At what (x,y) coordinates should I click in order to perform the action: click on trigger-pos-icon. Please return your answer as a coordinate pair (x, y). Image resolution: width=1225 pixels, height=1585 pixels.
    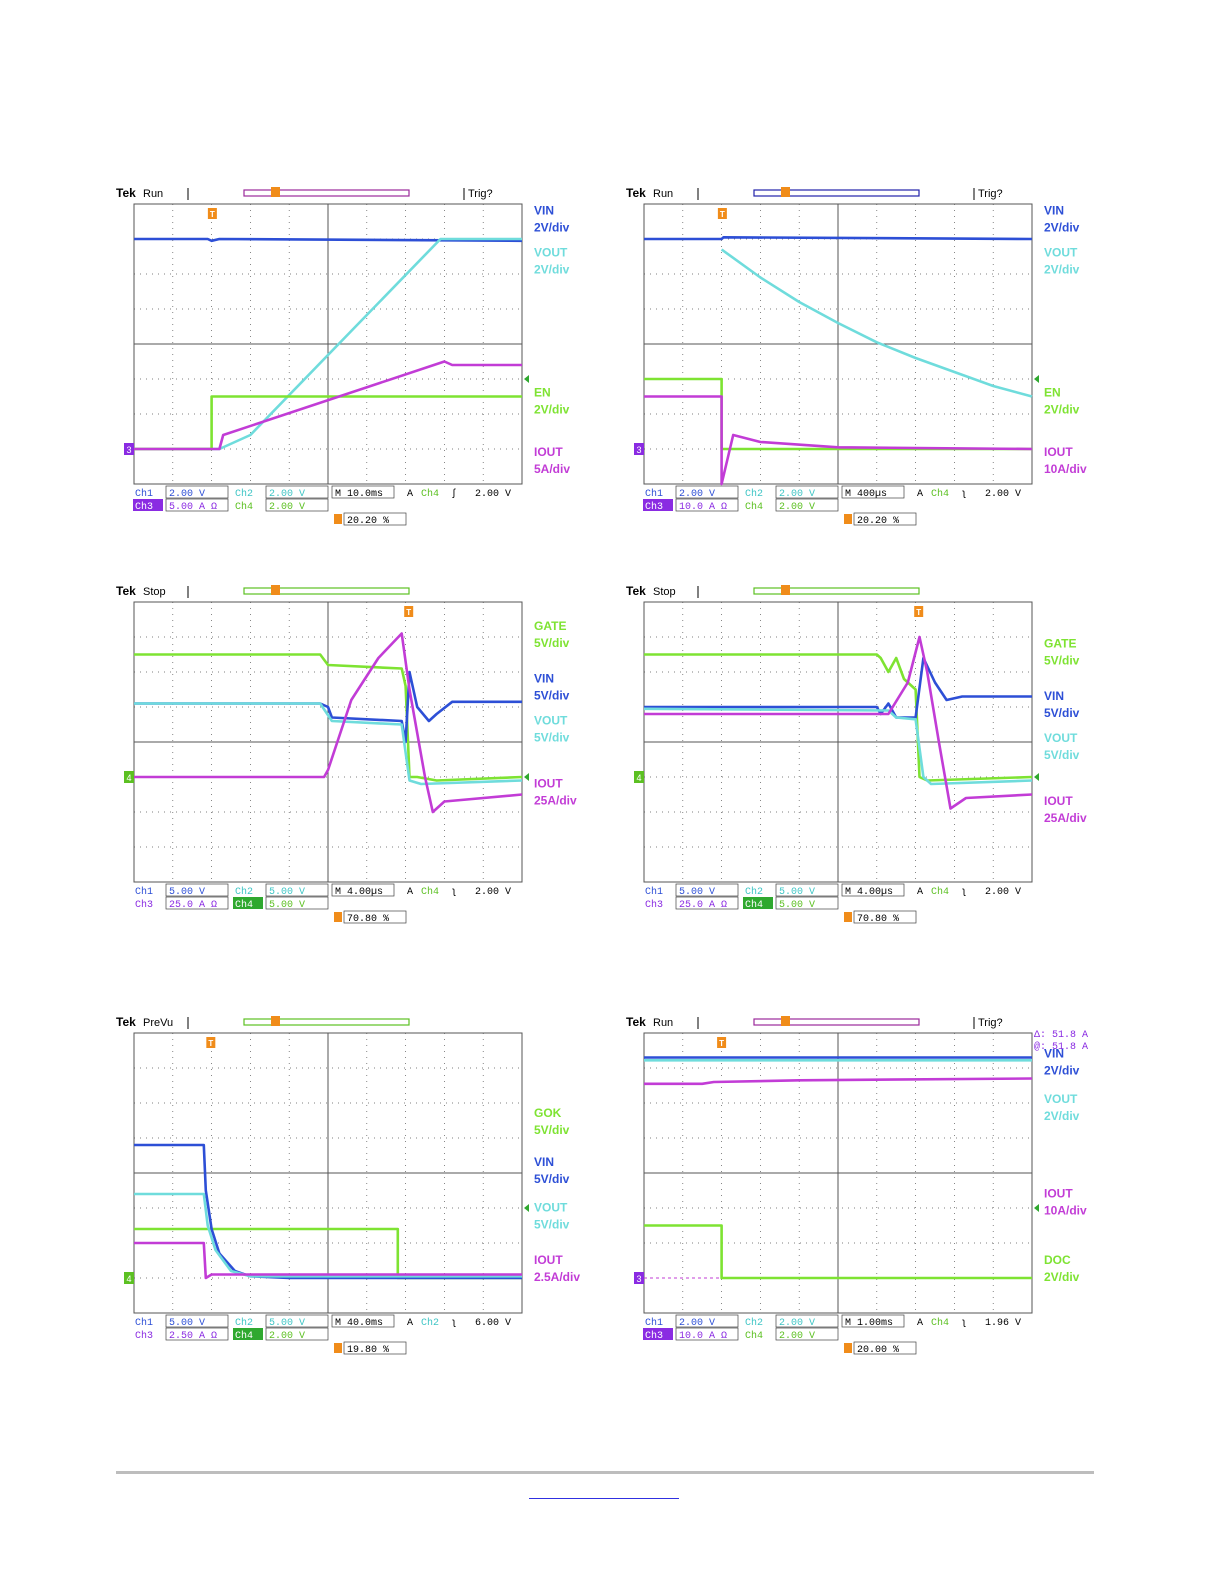
    Looking at the image, I should click on (338, 519).